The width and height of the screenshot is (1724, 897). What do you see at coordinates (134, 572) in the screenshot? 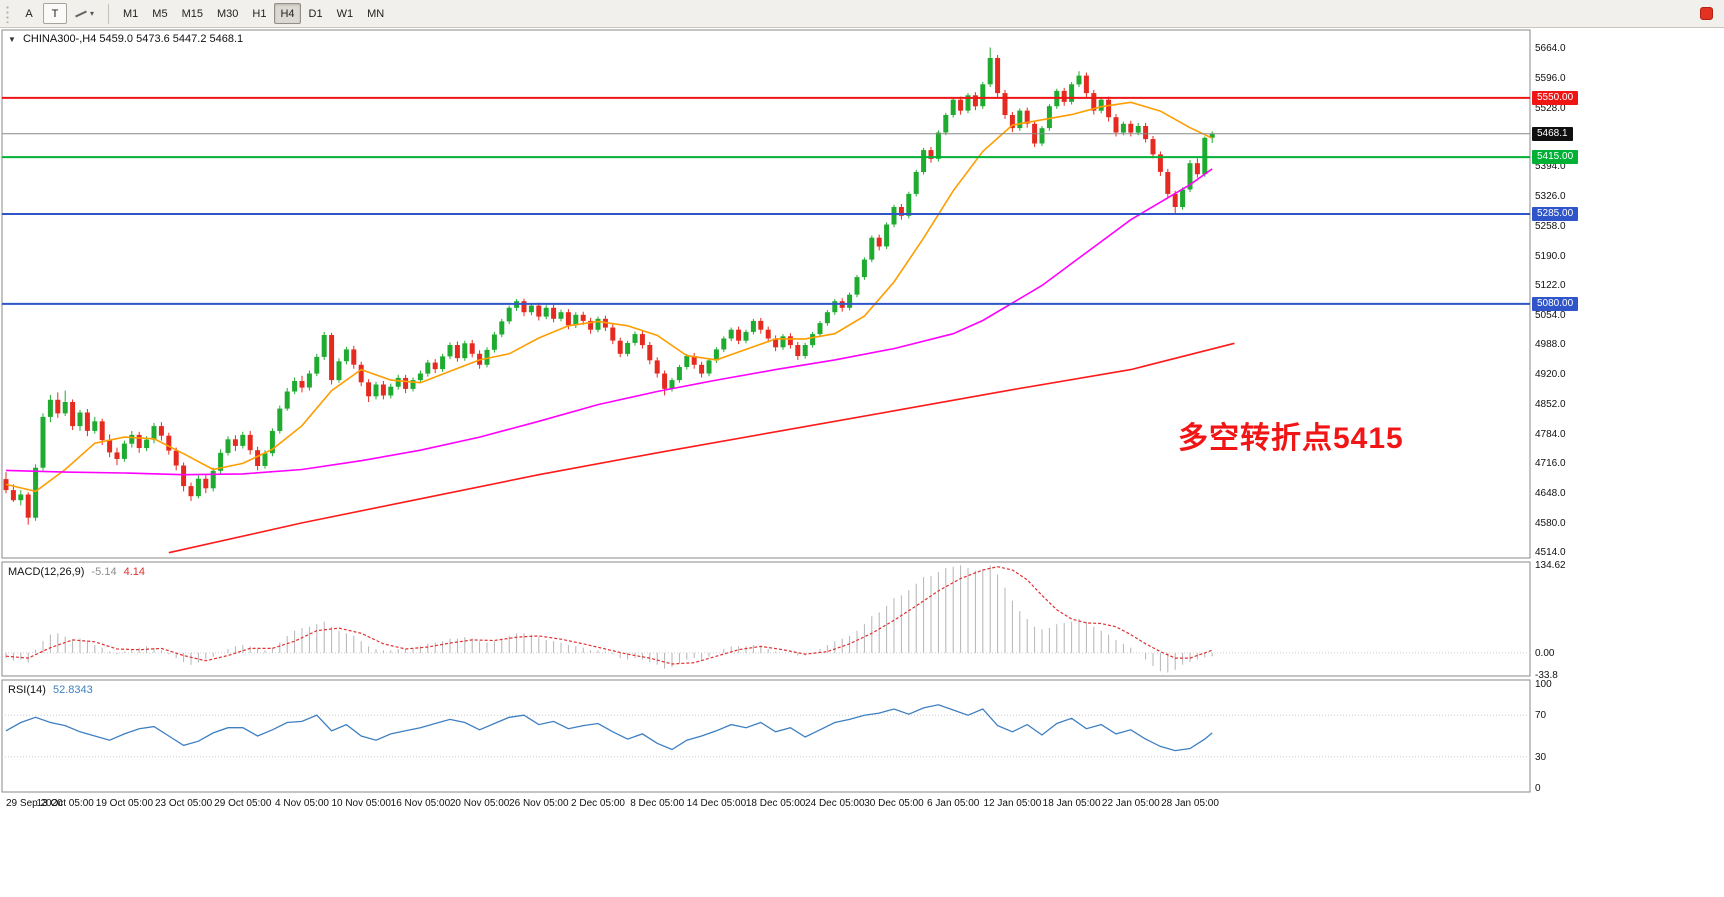
I see `macd-signal-value: 4.14` at bounding box center [134, 572].